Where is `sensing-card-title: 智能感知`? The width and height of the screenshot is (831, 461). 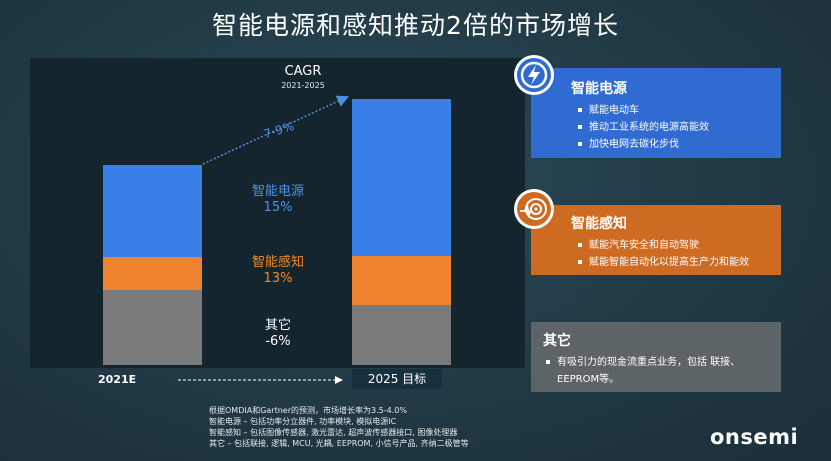
sensing-card-title: 智能感知 is located at coordinates (599, 224).